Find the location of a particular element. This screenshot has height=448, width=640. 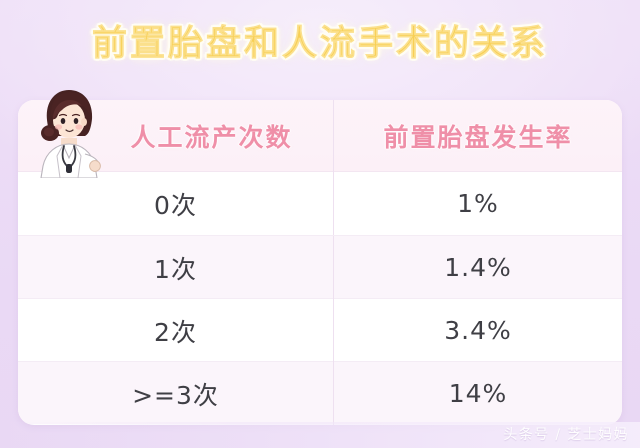

title-area: 前置胎盘和人流手术的关系 is located at coordinates (320, 48).